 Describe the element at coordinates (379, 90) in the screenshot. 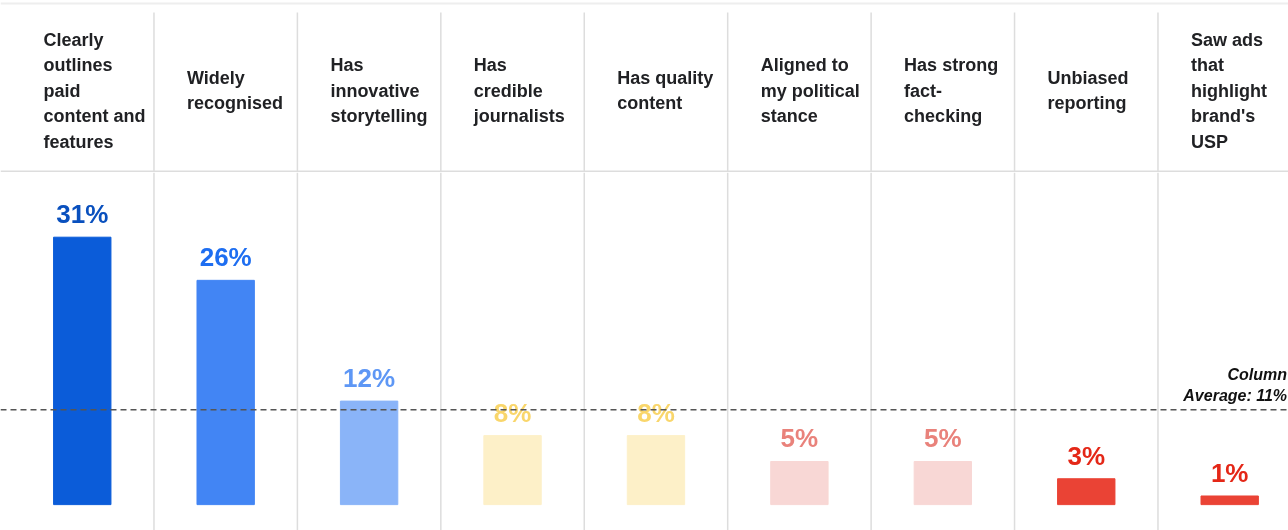

I see `x-tick-label: Has innovative storytelling` at that location.